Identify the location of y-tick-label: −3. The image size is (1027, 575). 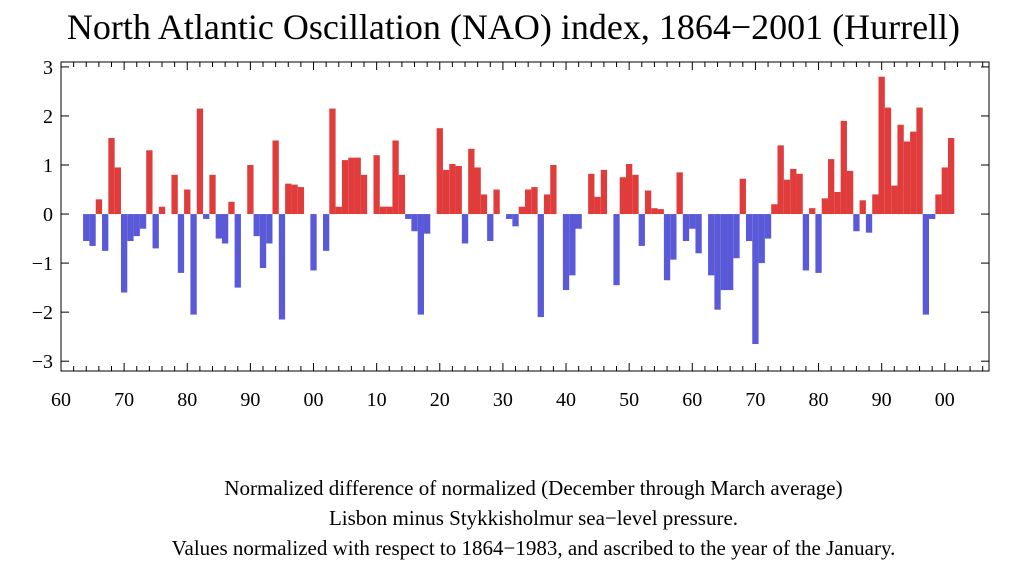
(42, 362).